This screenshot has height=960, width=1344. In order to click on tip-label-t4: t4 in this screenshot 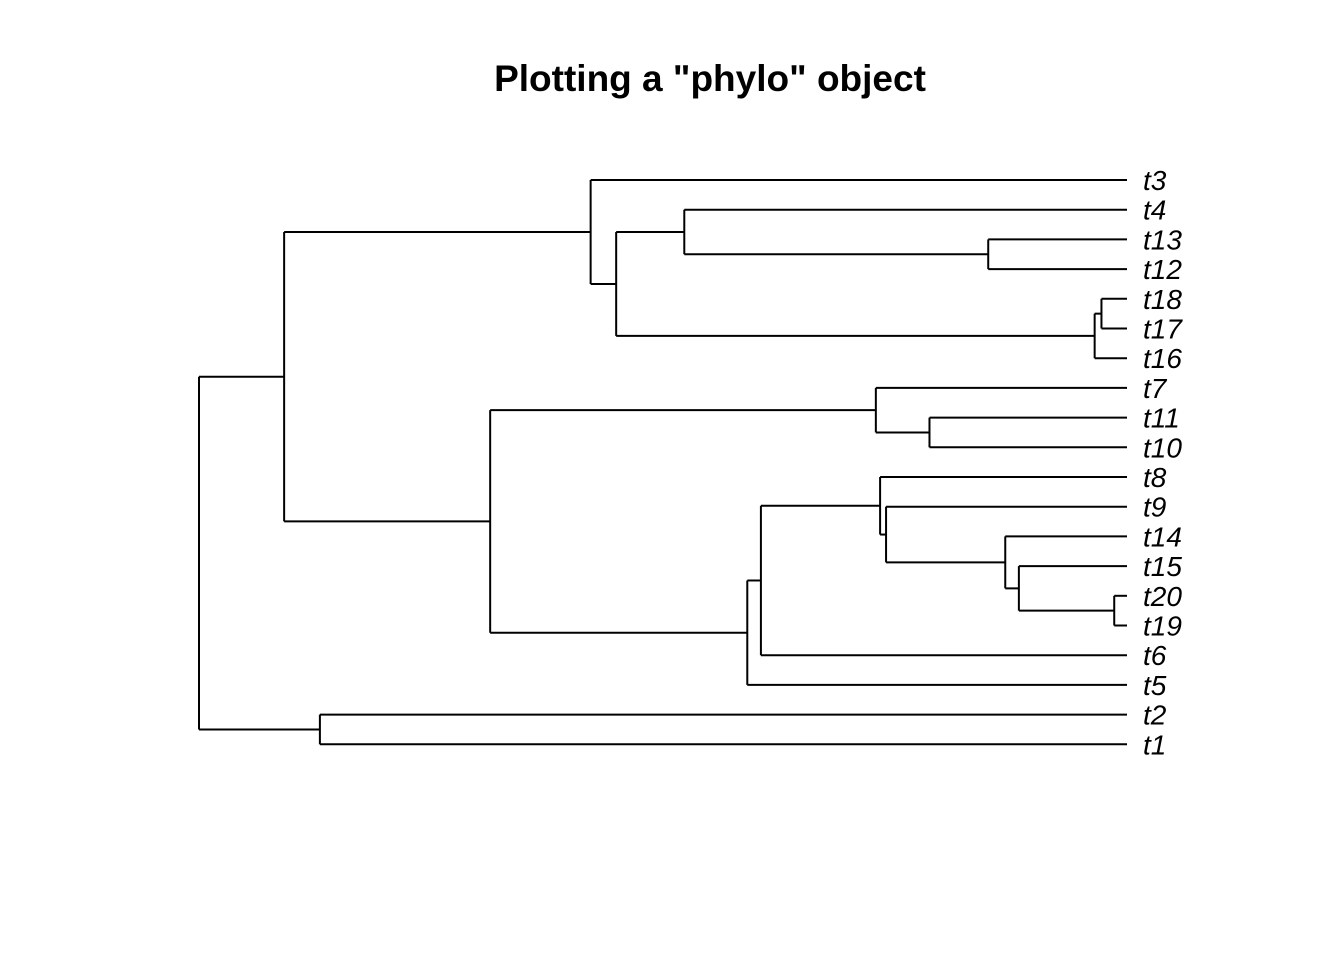, I will do `click(1154, 210)`.